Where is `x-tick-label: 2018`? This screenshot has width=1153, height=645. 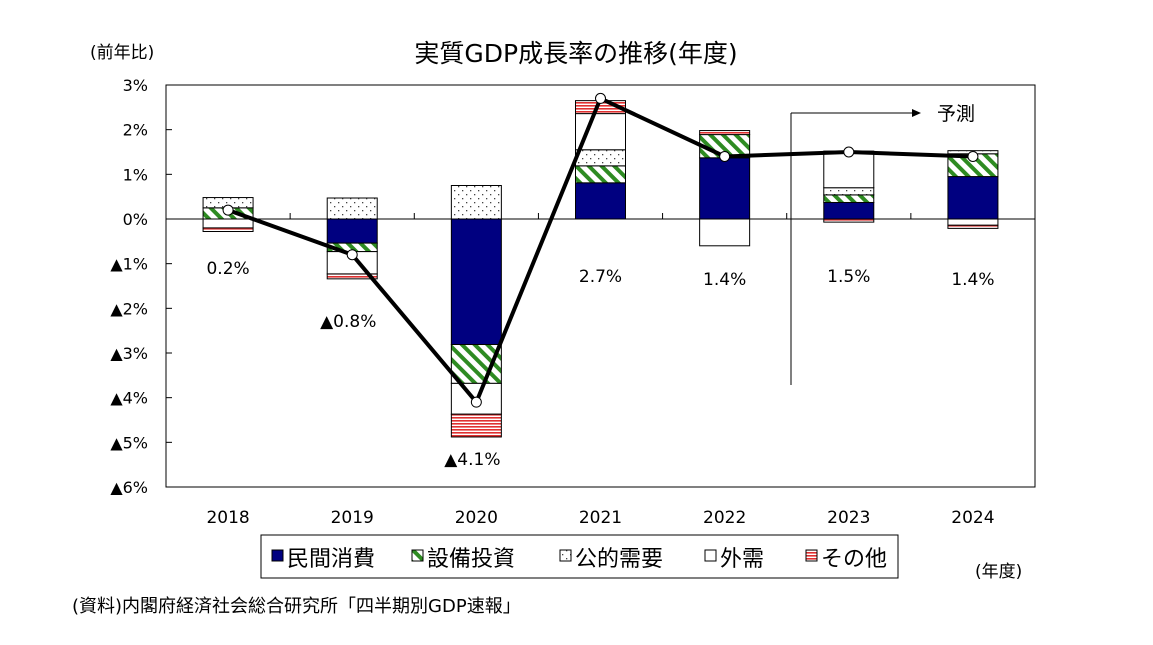 x-tick-label: 2018 is located at coordinates (227, 518).